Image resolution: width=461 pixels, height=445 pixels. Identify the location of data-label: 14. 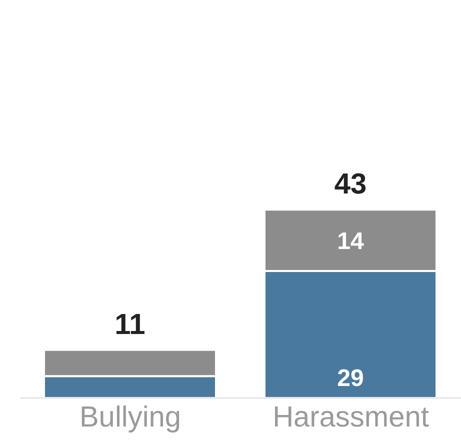
(350, 241).